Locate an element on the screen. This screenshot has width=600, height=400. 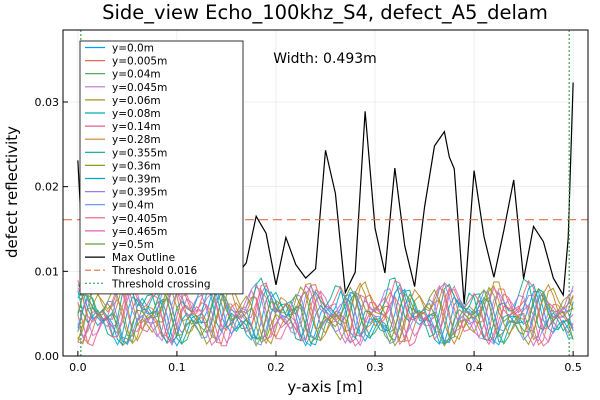
legend-label: Threshold 0.016 is located at coordinates (154, 271).